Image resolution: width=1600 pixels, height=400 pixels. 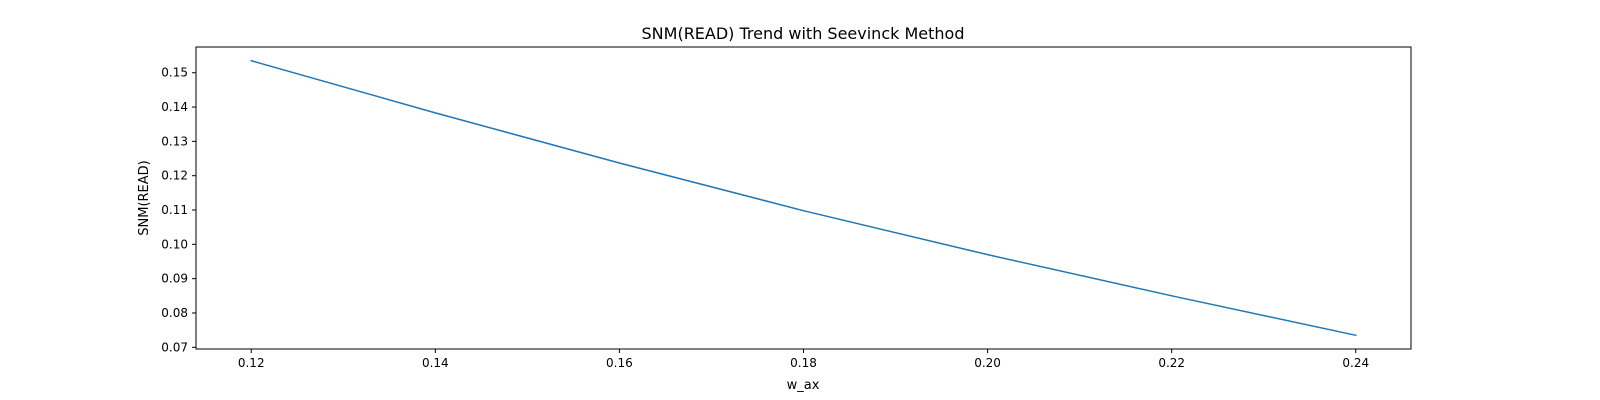 What do you see at coordinates (803, 33) in the screenshot?
I see `chart-title: SNM(READ) Trend with Seevinck Method` at bounding box center [803, 33].